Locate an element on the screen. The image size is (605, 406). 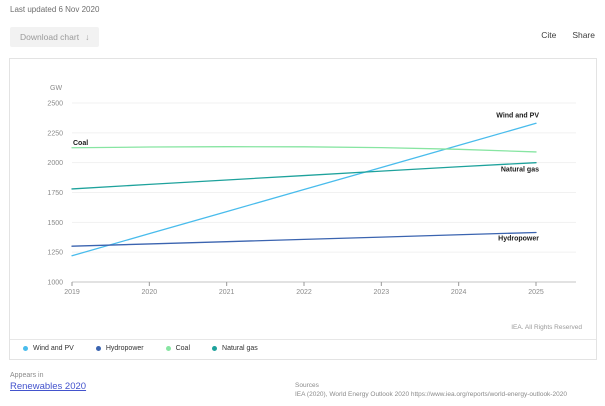
chart-legend: Wind and PV Hydropower Coal Natural gas is located at coordinates (140, 348).